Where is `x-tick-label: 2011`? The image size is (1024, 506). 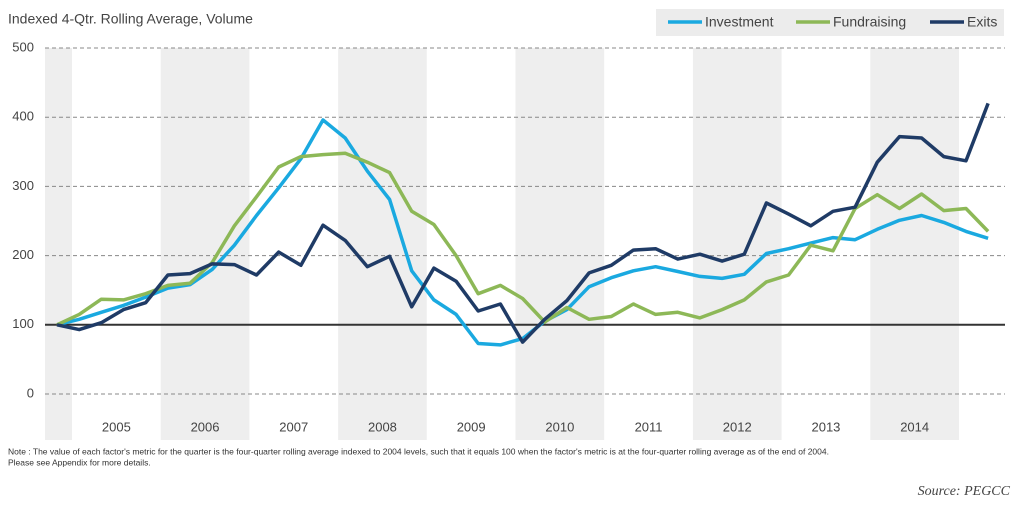
x-tick-label: 2011 is located at coordinates (649, 426).